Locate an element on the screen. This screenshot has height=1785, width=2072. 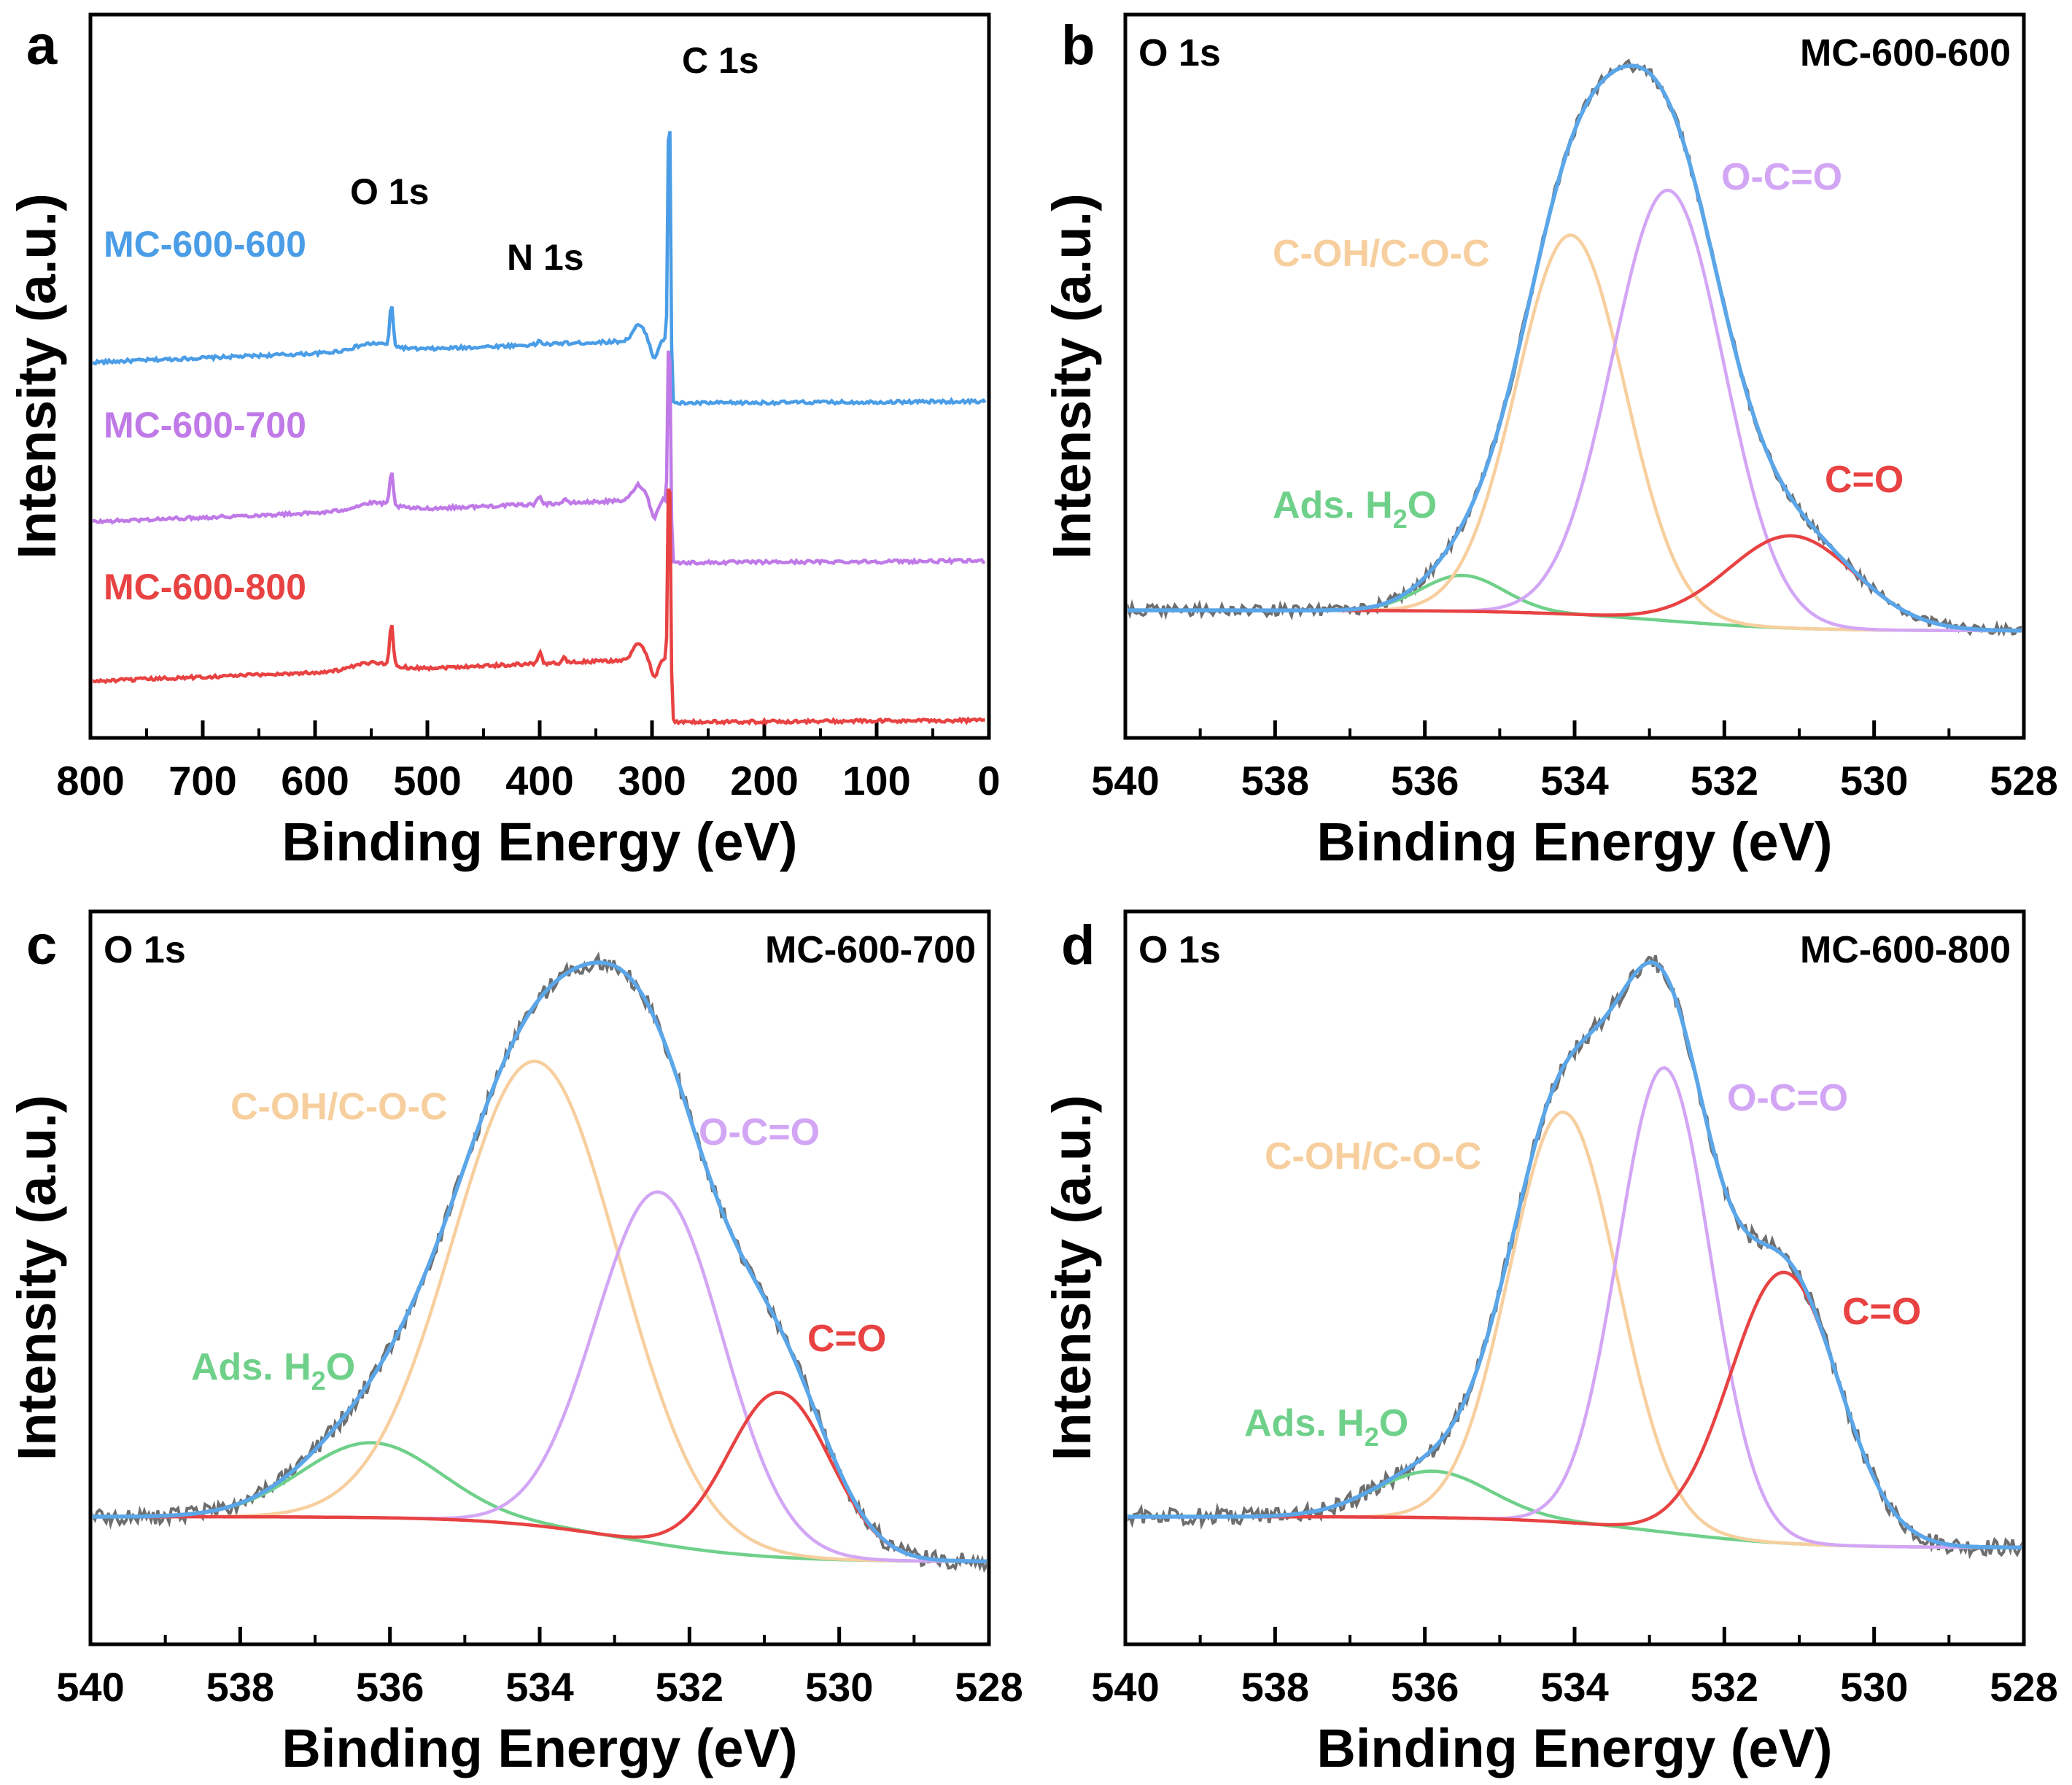
sample-label: MC-600-700 is located at coordinates (870, 950).